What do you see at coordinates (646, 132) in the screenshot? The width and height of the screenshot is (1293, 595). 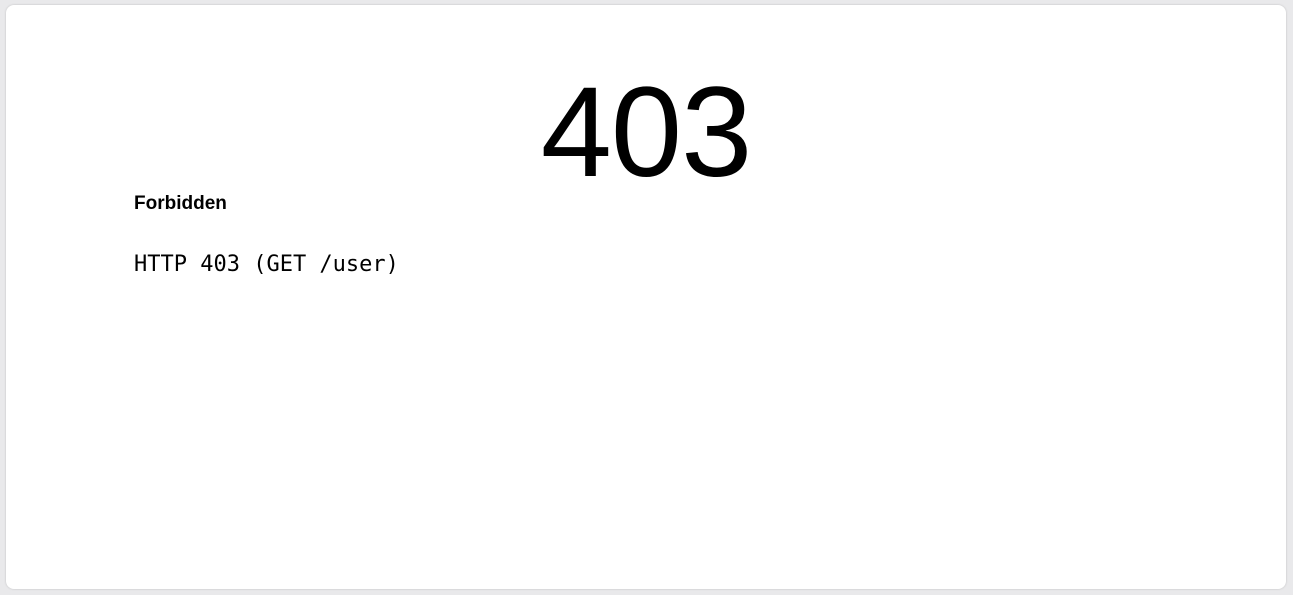 I see `error-code-heading: 403` at bounding box center [646, 132].